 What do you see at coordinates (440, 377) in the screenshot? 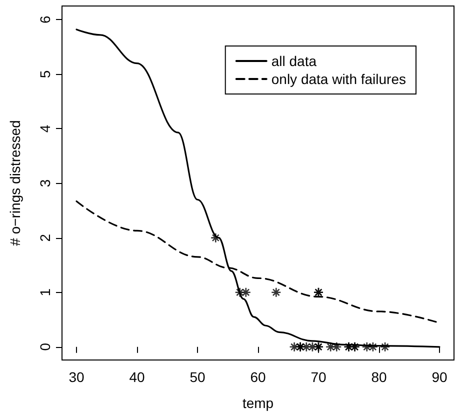
I see `x-tick-label: 90` at bounding box center [440, 377].